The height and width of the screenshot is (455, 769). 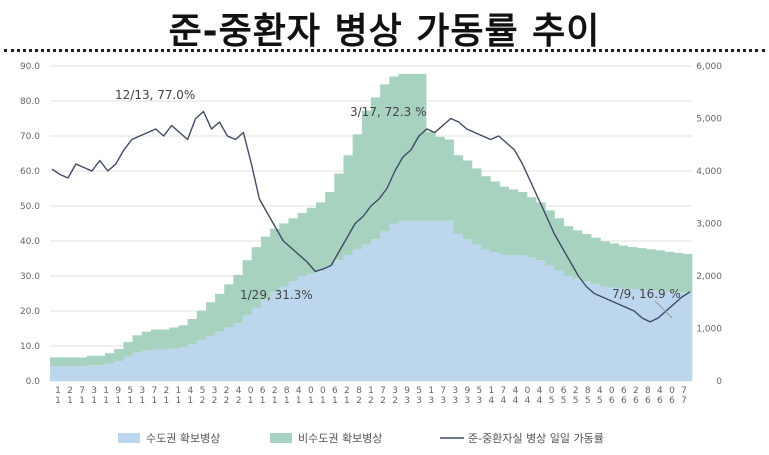 What do you see at coordinates (709, 330) in the screenshot?
I see `y-right-tick-label: 1,000` at bounding box center [709, 330].